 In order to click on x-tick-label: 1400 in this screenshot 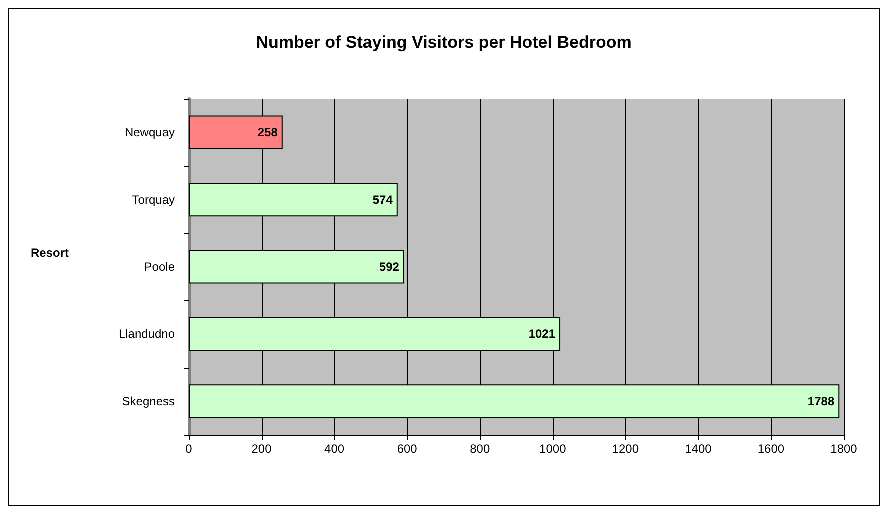, I will do `click(698, 449)`.